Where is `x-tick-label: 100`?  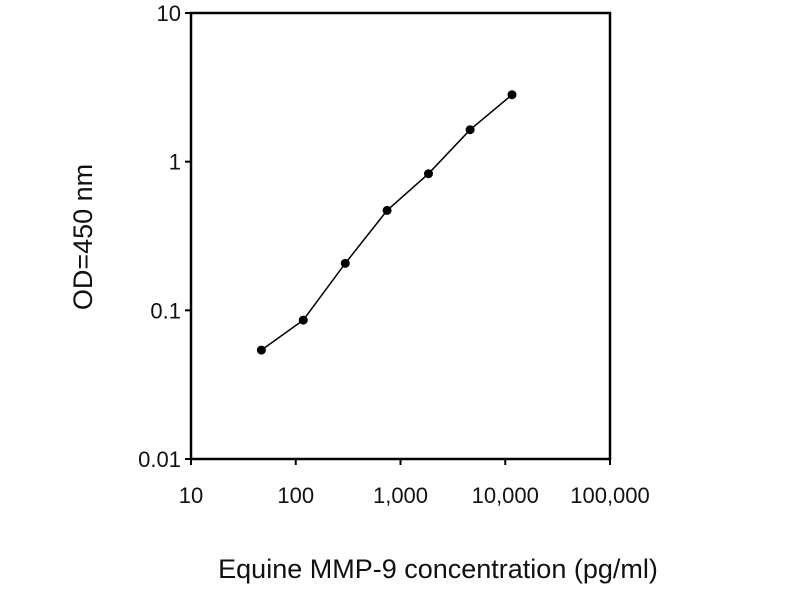 x-tick-label: 100 is located at coordinates (295, 495).